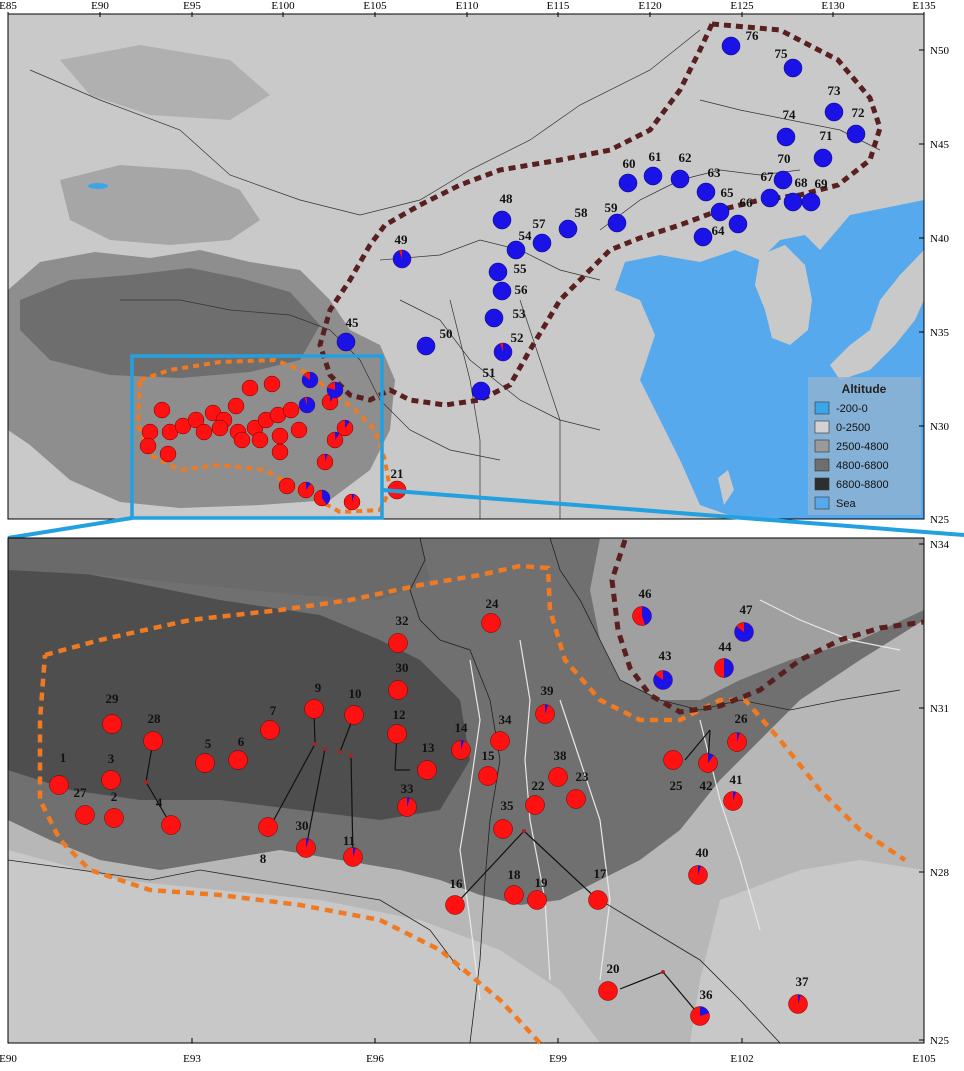 The width and height of the screenshot is (964, 1071). Describe the element at coordinates (113, 698) in the screenshot. I see `site-label: 29` at that location.